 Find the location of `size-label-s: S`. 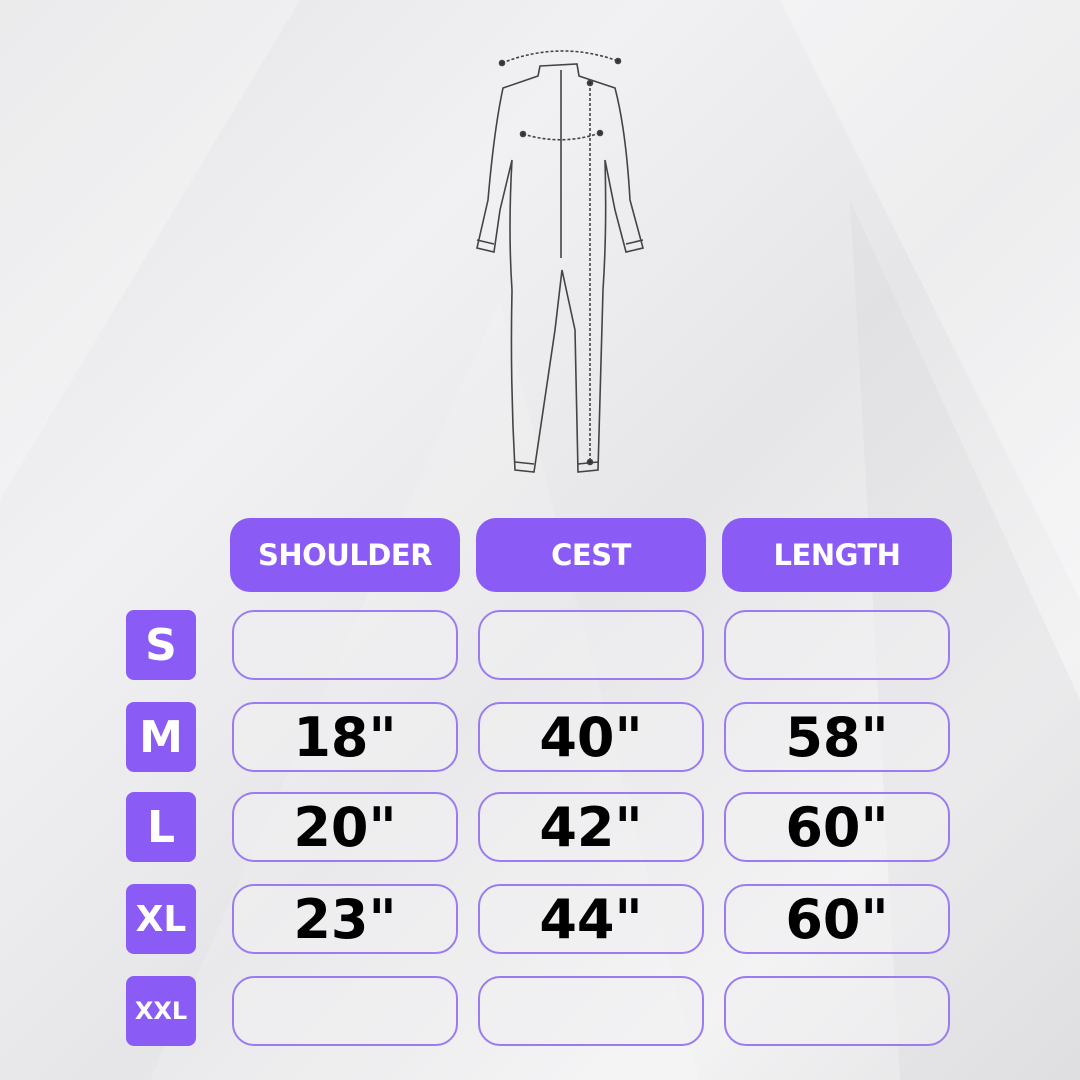

size-label-s: S is located at coordinates (161, 645).